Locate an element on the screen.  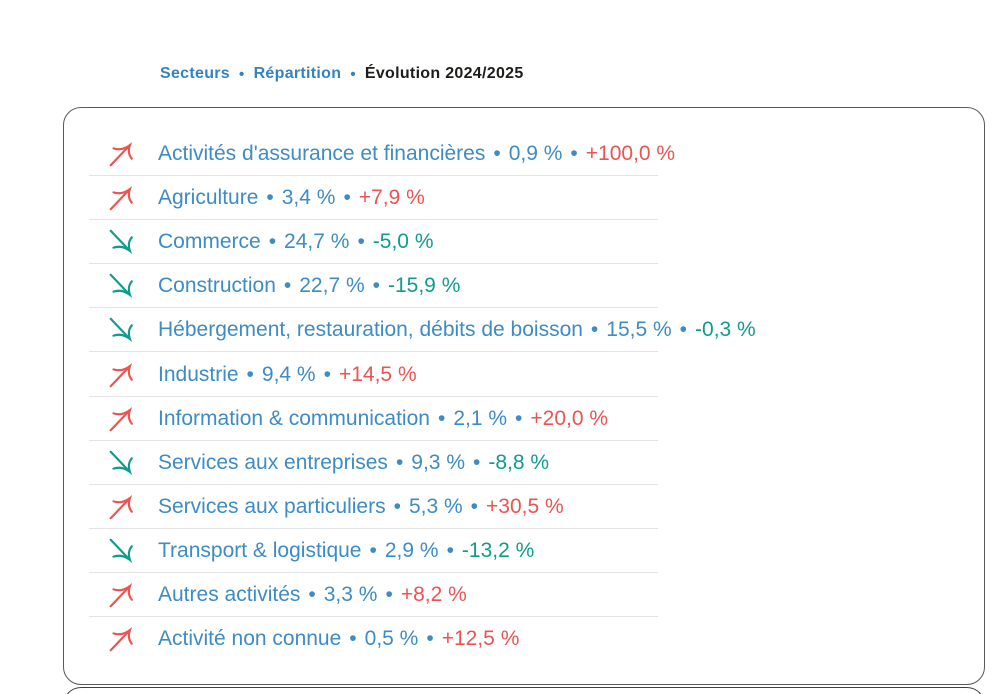
sector-row: Transport & logistique • 2,9 % • -13,2 % is located at coordinates (524, 551).